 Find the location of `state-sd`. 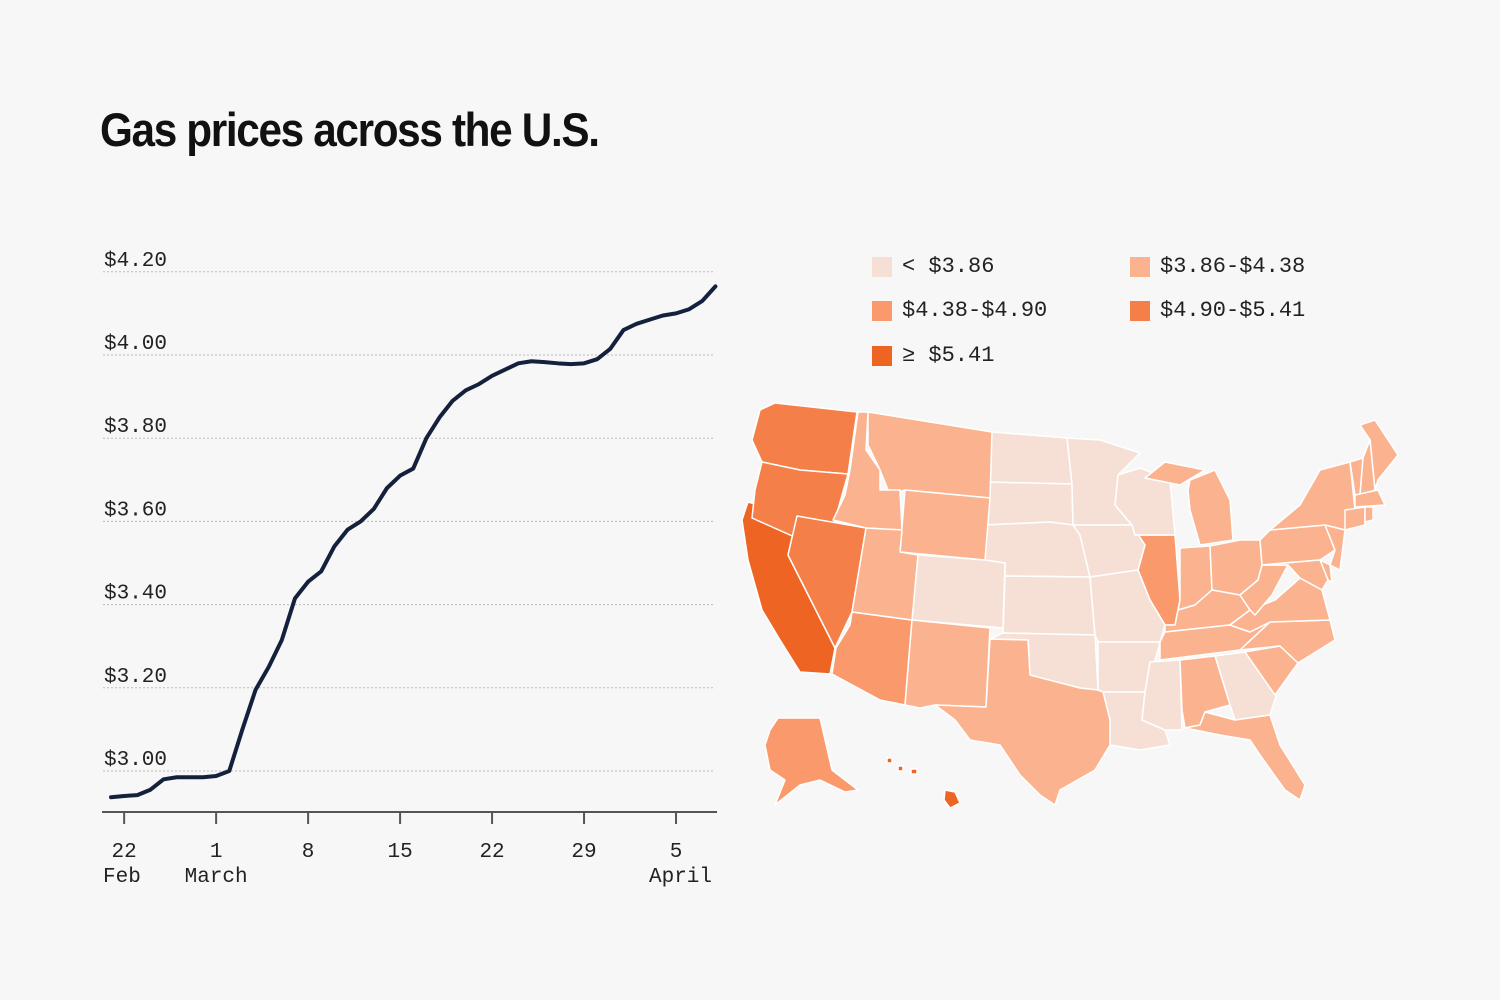

state-sd is located at coordinates (1029, 503).